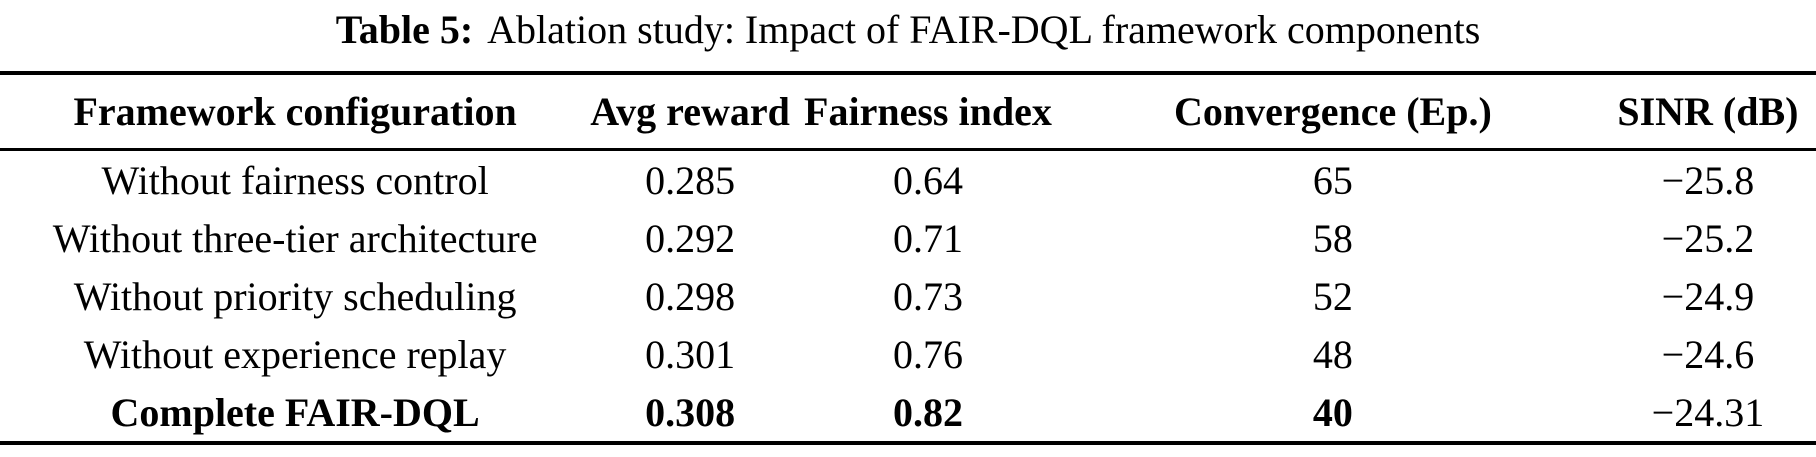 The image size is (1816, 457). What do you see at coordinates (1708, 238) in the screenshot?
I see `cell-sinr-db: −25.2` at bounding box center [1708, 238].